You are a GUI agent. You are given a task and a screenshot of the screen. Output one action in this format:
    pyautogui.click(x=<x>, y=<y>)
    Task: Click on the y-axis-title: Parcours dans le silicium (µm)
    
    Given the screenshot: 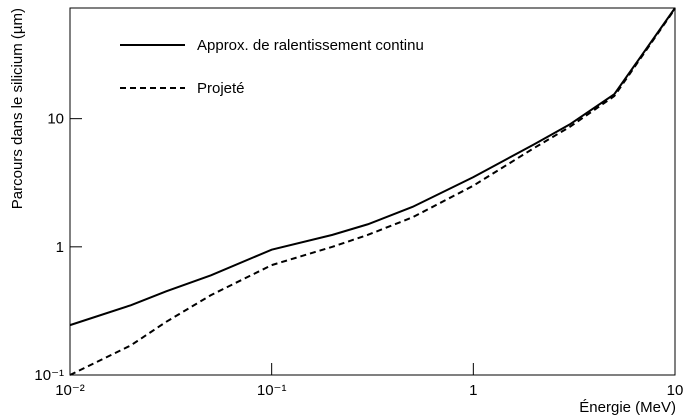 What is the action you would take?
    pyautogui.click(x=17, y=108)
    